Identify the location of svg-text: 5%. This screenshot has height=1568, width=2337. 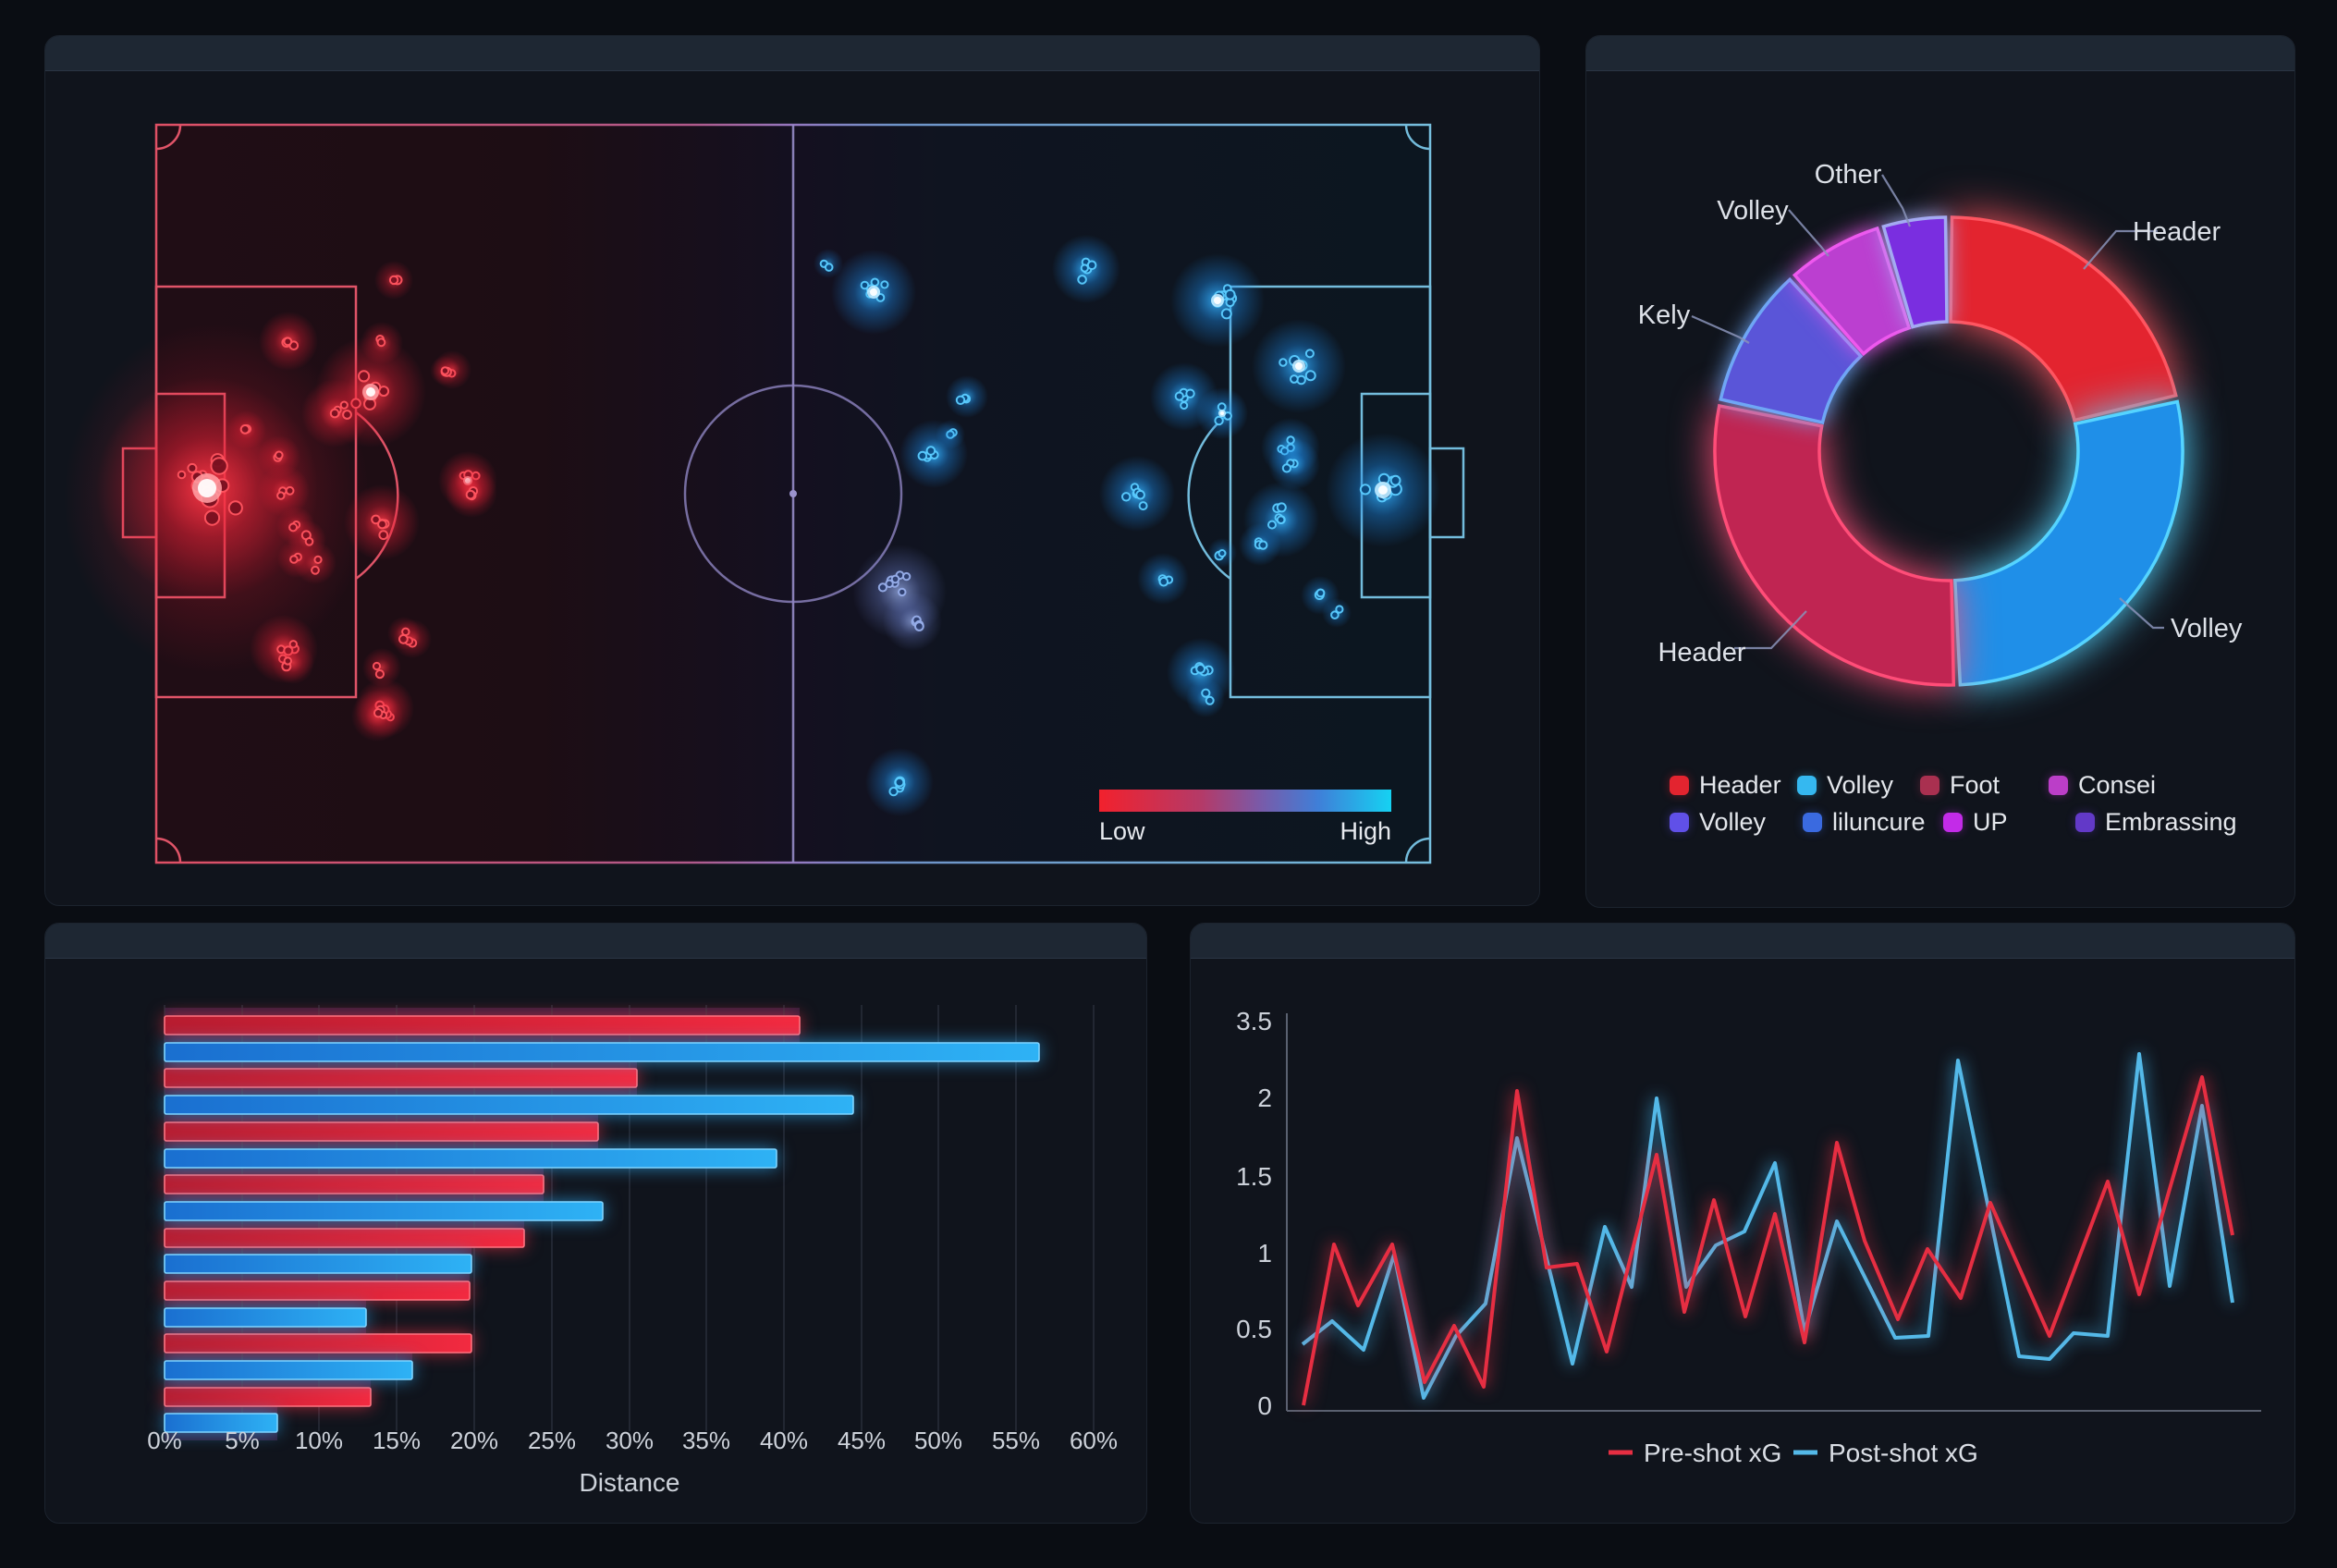
(242, 1440).